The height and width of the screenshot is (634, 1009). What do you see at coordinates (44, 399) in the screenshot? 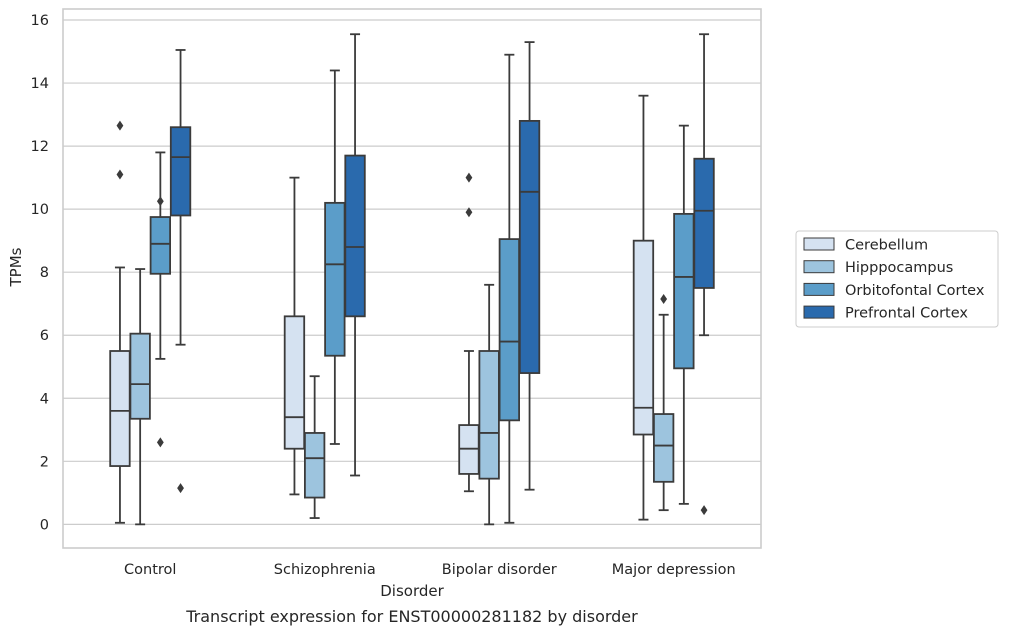
I see `y-tick-label: 4` at bounding box center [44, 399].